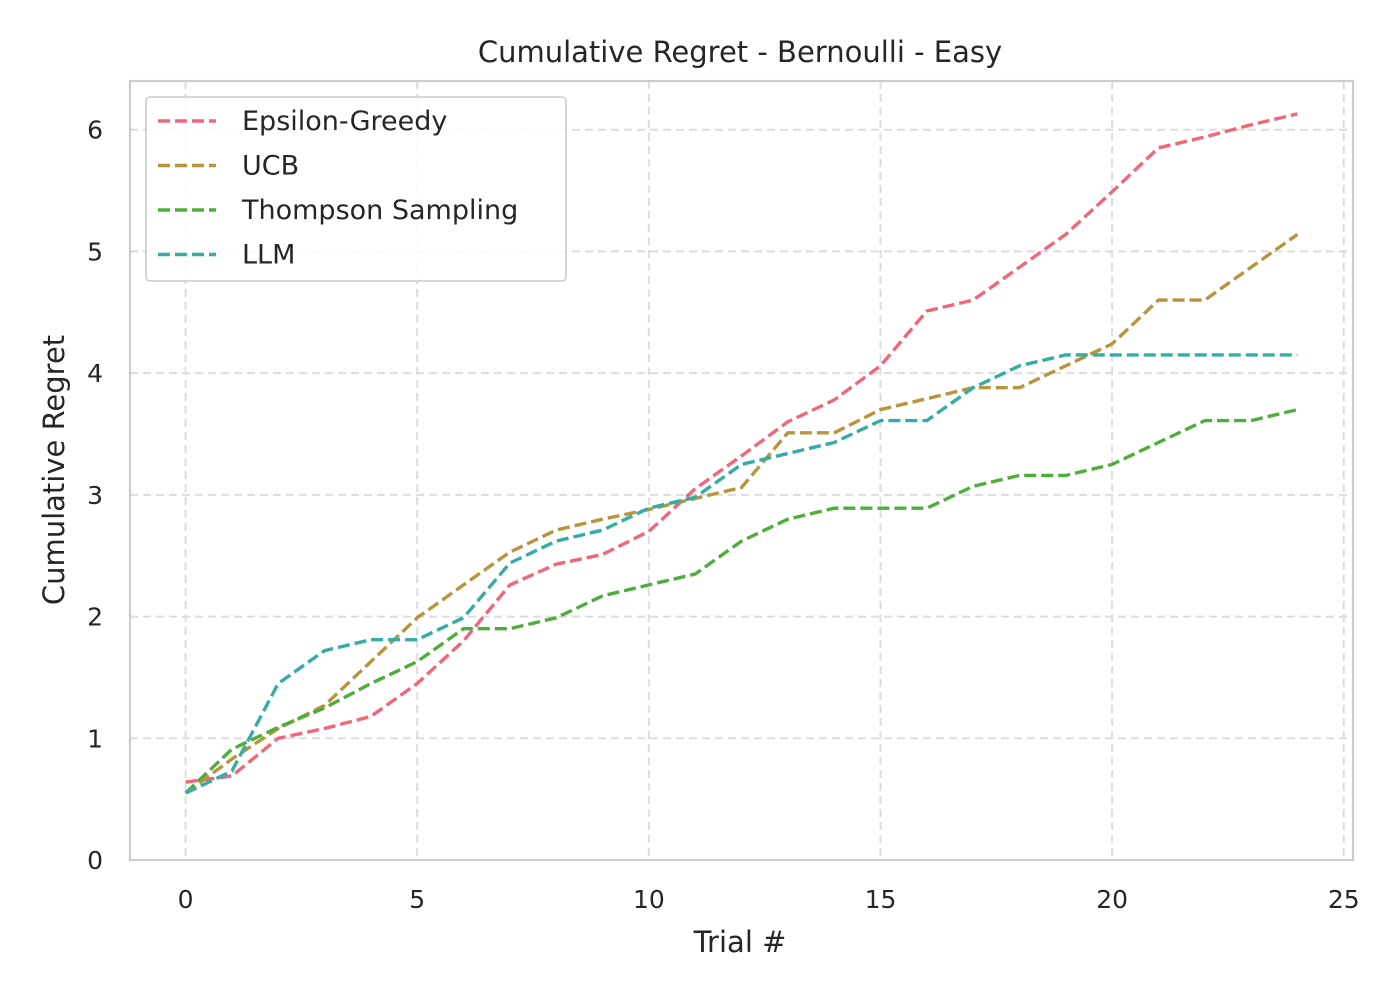 Image resolution: width=1400 pixels, height=1000 pixels. Describe the element at coordinates (95, 130) in the screenshot. I see `y-tick-label: 6` at that location.